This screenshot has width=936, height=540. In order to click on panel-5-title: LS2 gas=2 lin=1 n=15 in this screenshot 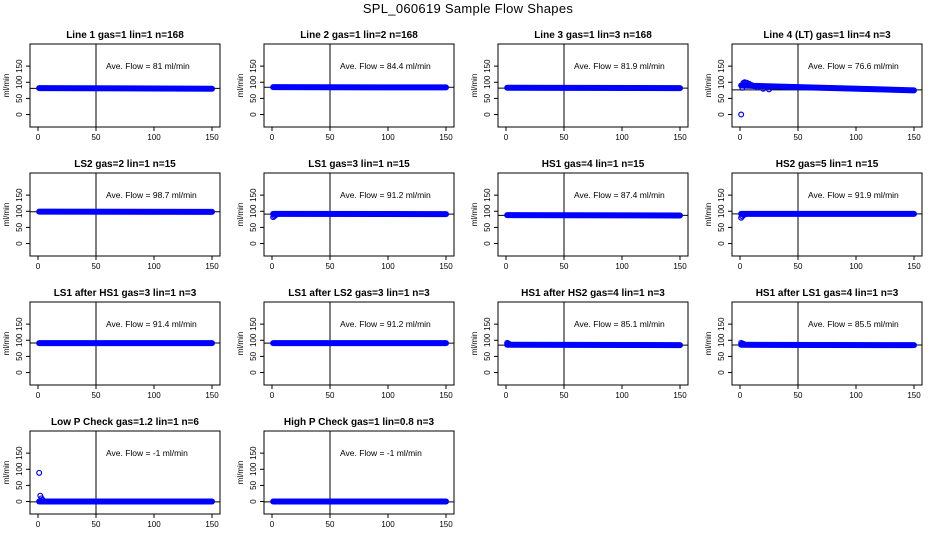, I will do `click(125, 164)`.